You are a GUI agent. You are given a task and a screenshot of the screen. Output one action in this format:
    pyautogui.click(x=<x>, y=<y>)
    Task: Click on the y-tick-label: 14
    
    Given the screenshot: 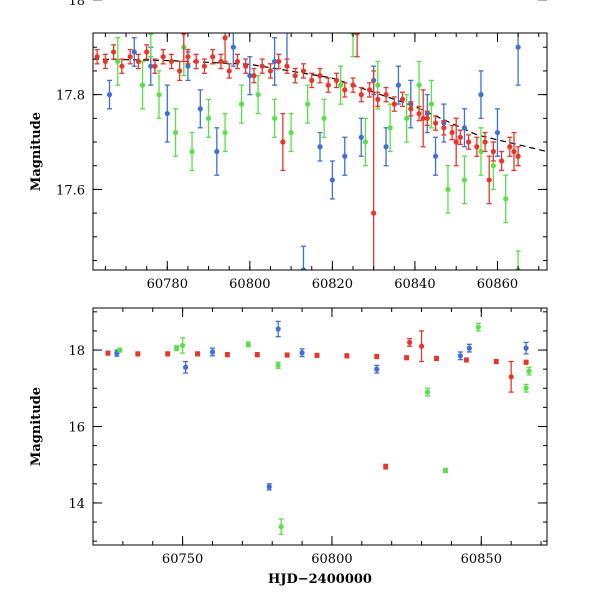 What is the action you would take?
    pyautogui.click(x=76, y=504)
    